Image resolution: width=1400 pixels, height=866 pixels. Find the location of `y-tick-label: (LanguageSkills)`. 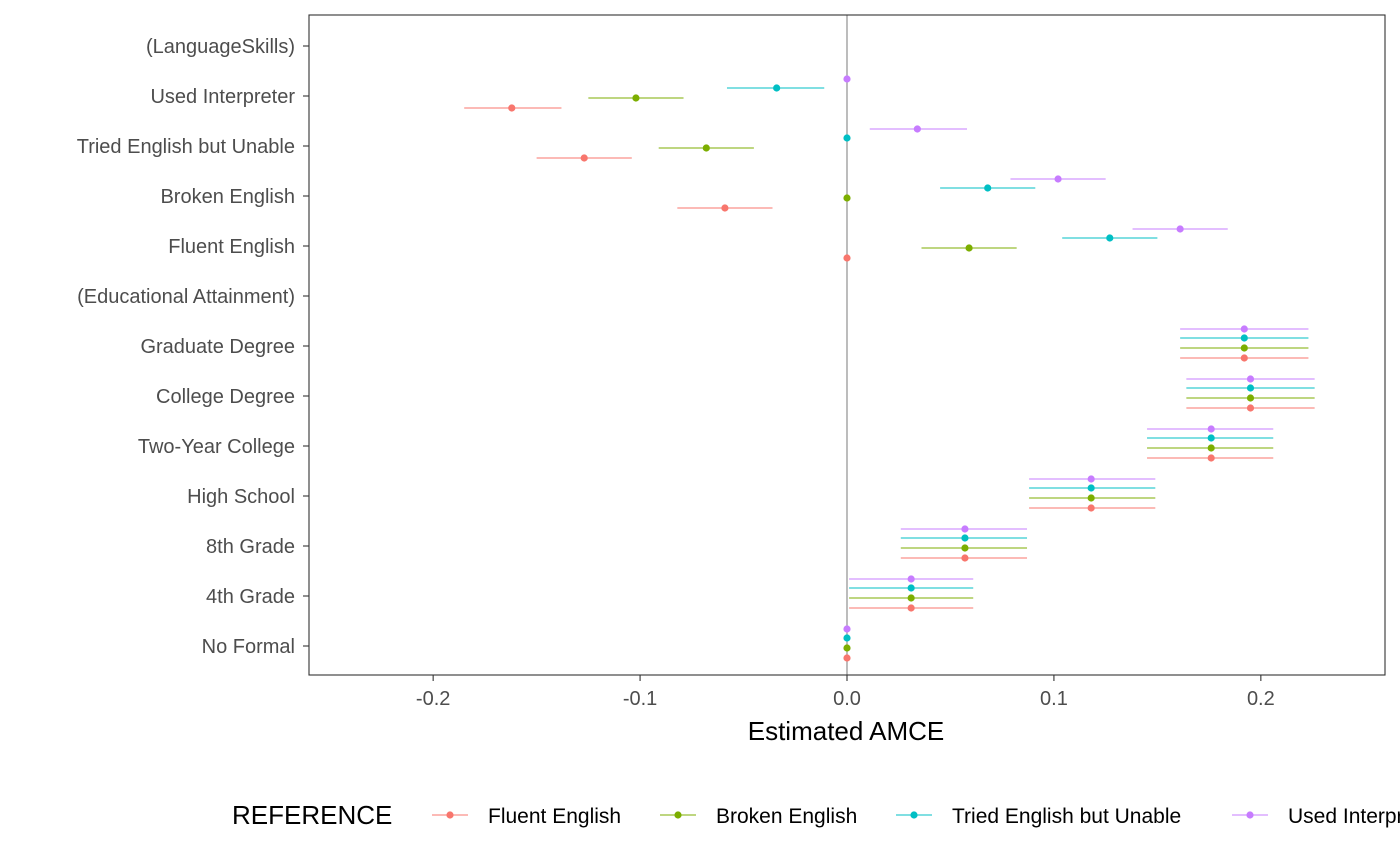

y-tick-label: (LanguageSkills) is located at coordinates (220, 47).